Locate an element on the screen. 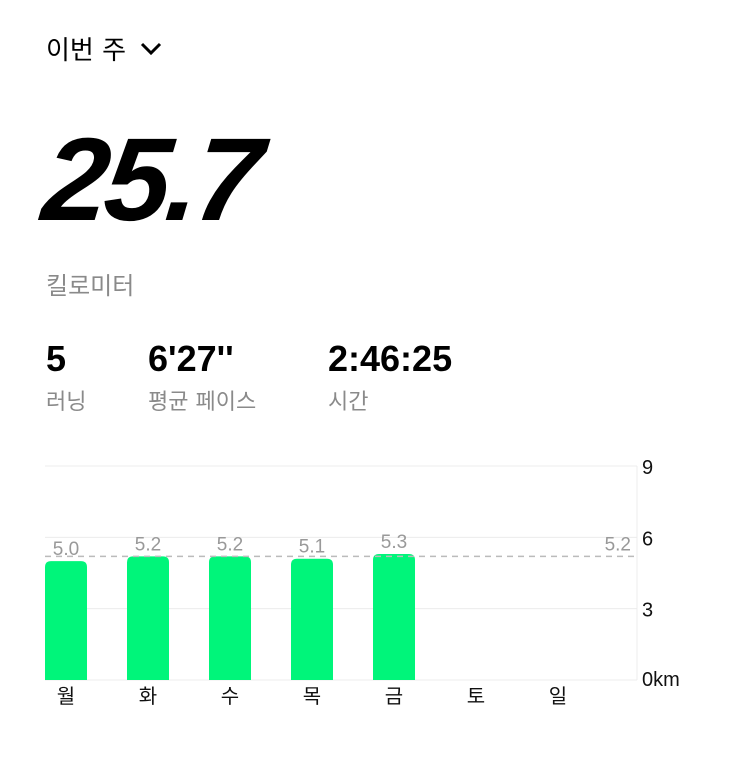 This screenshot has width=743, height=767. average-label: 5.2 is located at coordinates (618, 544).